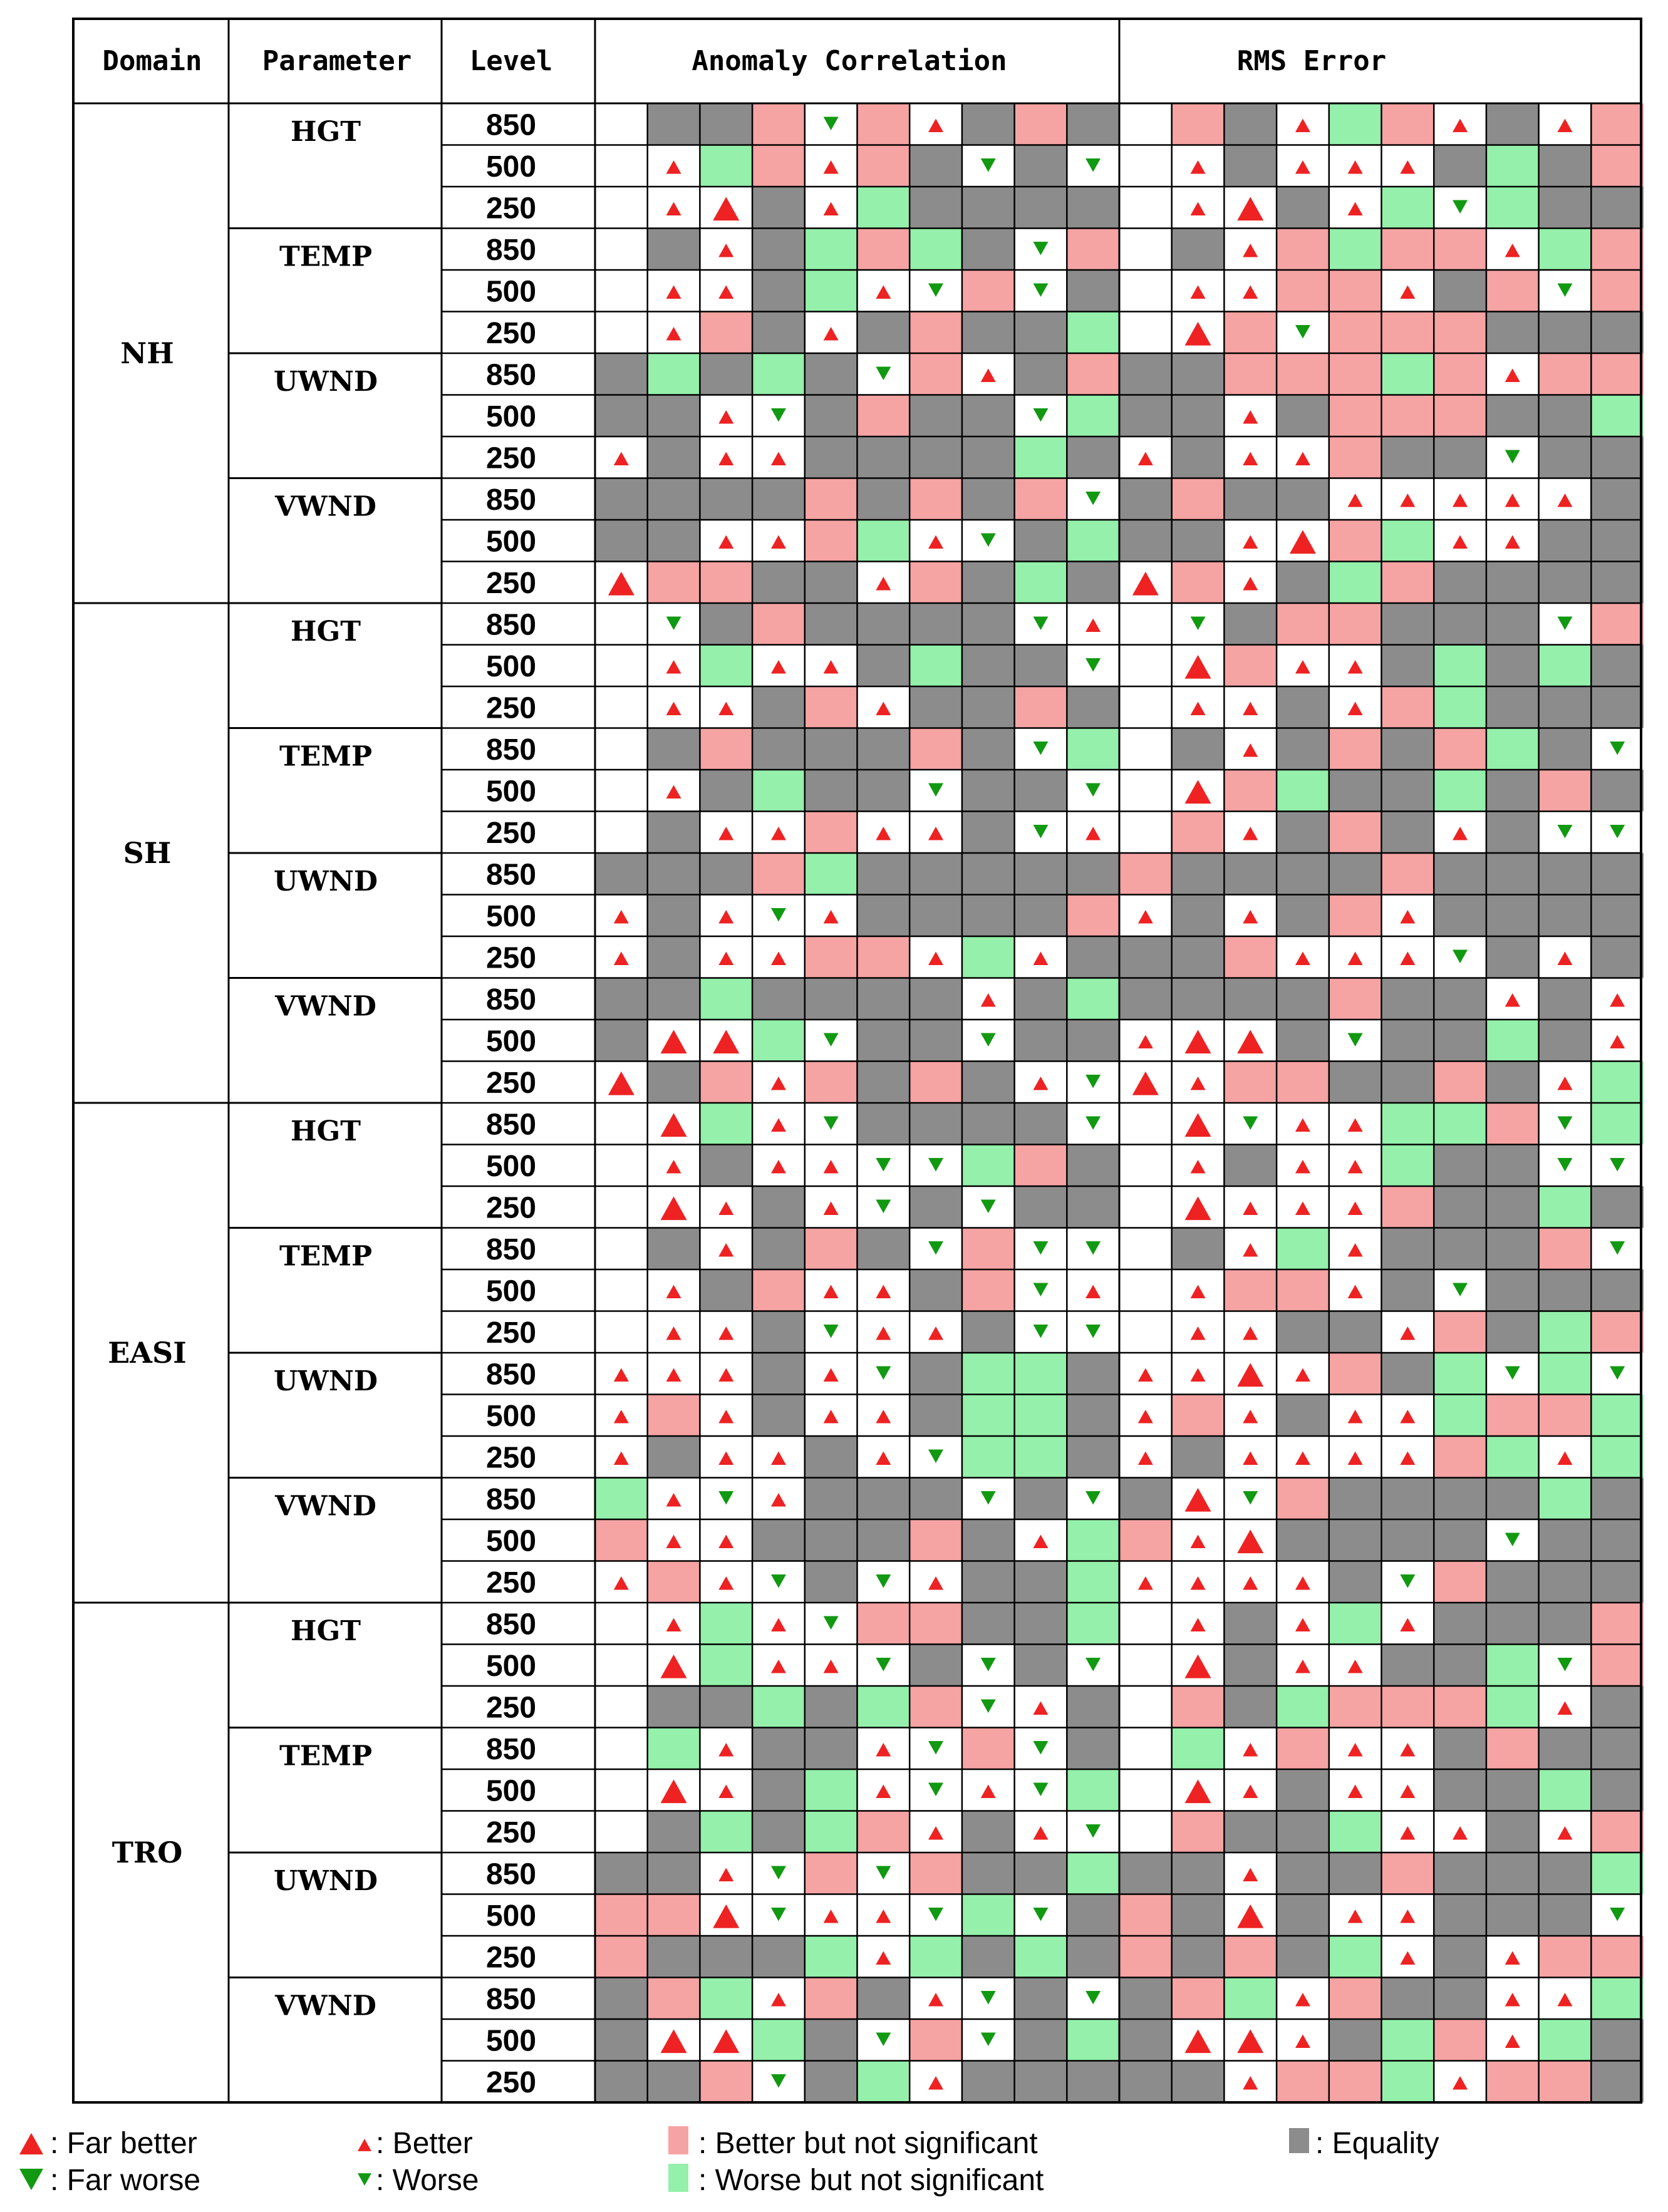  What do you see at coordinates (326, 256) in the screenshot?
I see `parameter-label: TEMP` at bounding box center [326, 256].